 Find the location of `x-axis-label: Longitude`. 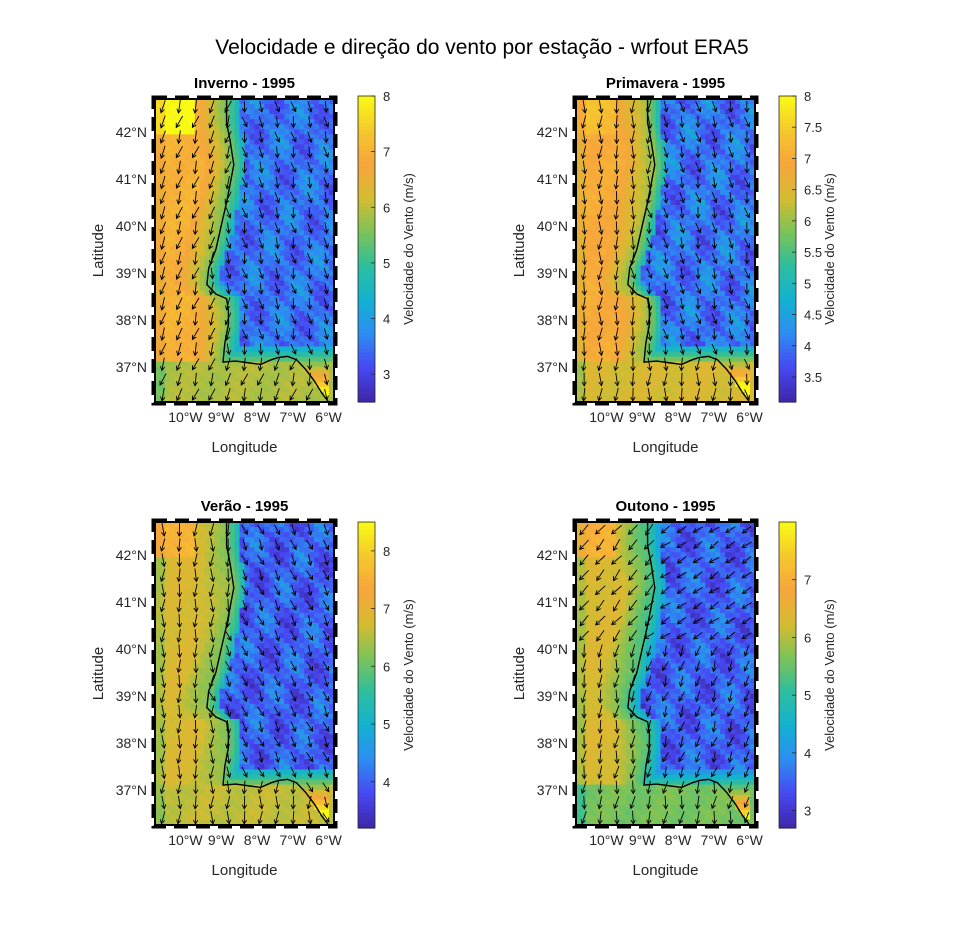

x-axis-label: Longitude is located at coordinates (245, 447).